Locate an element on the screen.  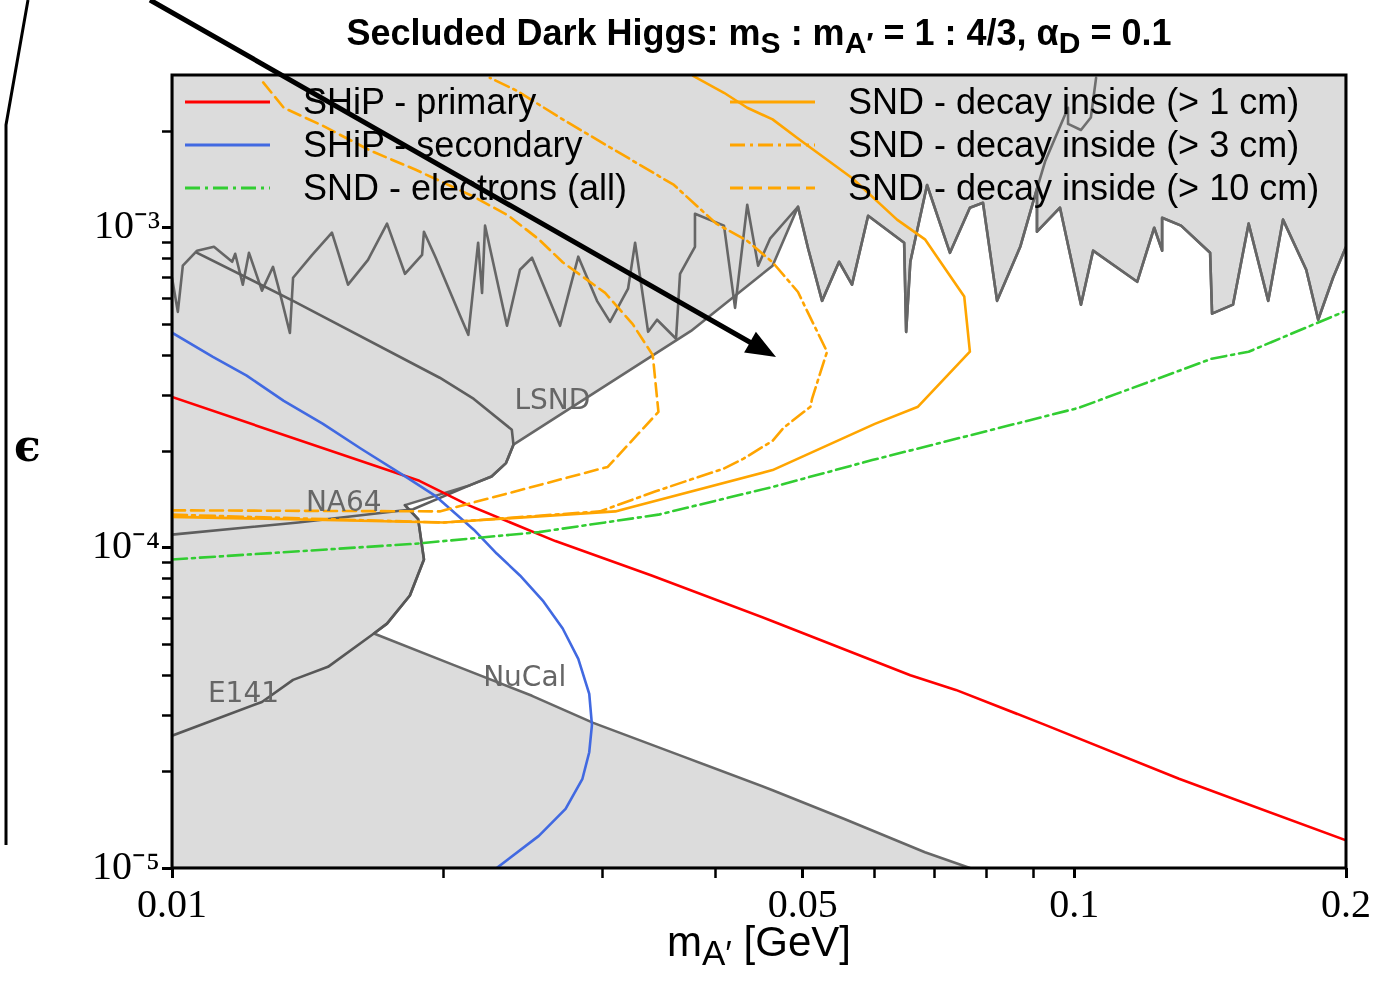
legend-label: SND - decay inside (> 1 cm) is located at coordinates (1074, 101).